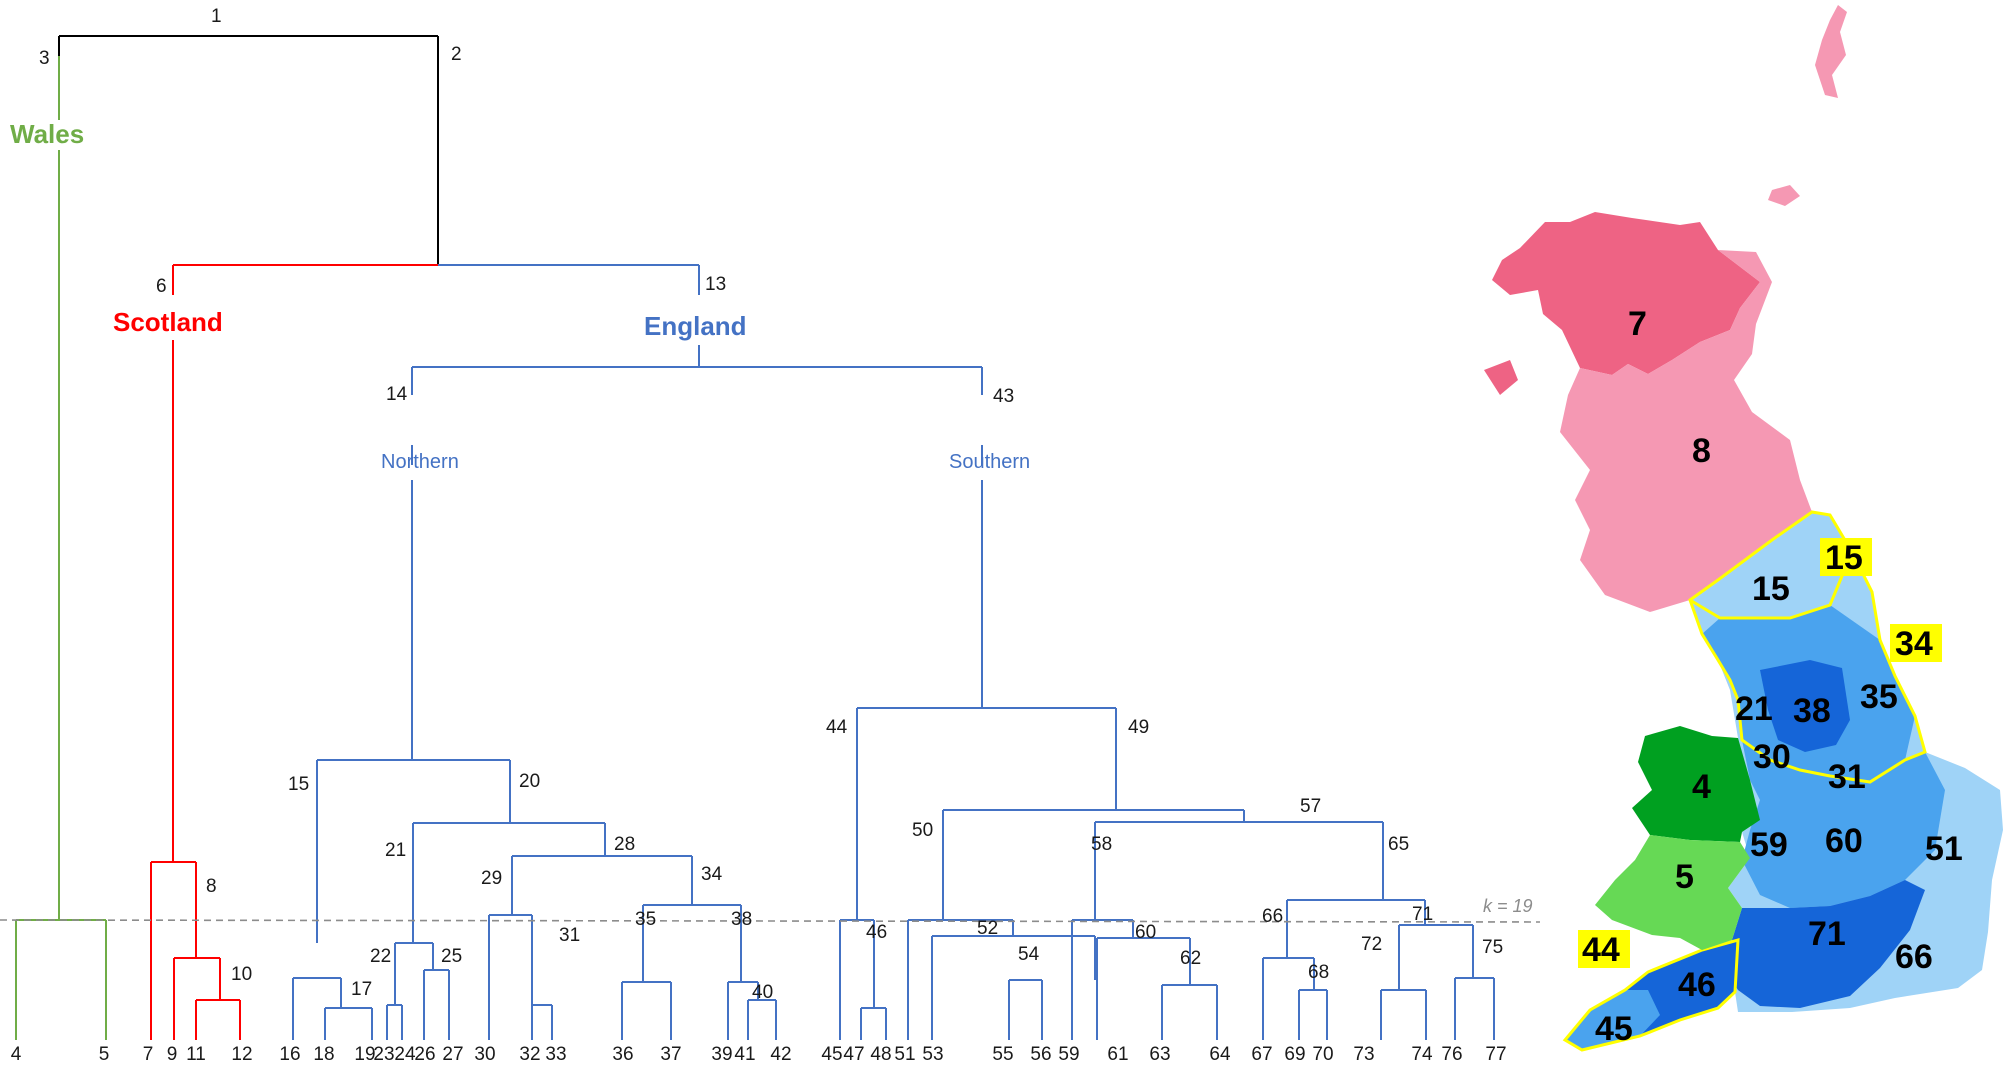  Describe the element at coordinates (361, 989) in the screenshot. I see `node-label-17: 17` at that location.